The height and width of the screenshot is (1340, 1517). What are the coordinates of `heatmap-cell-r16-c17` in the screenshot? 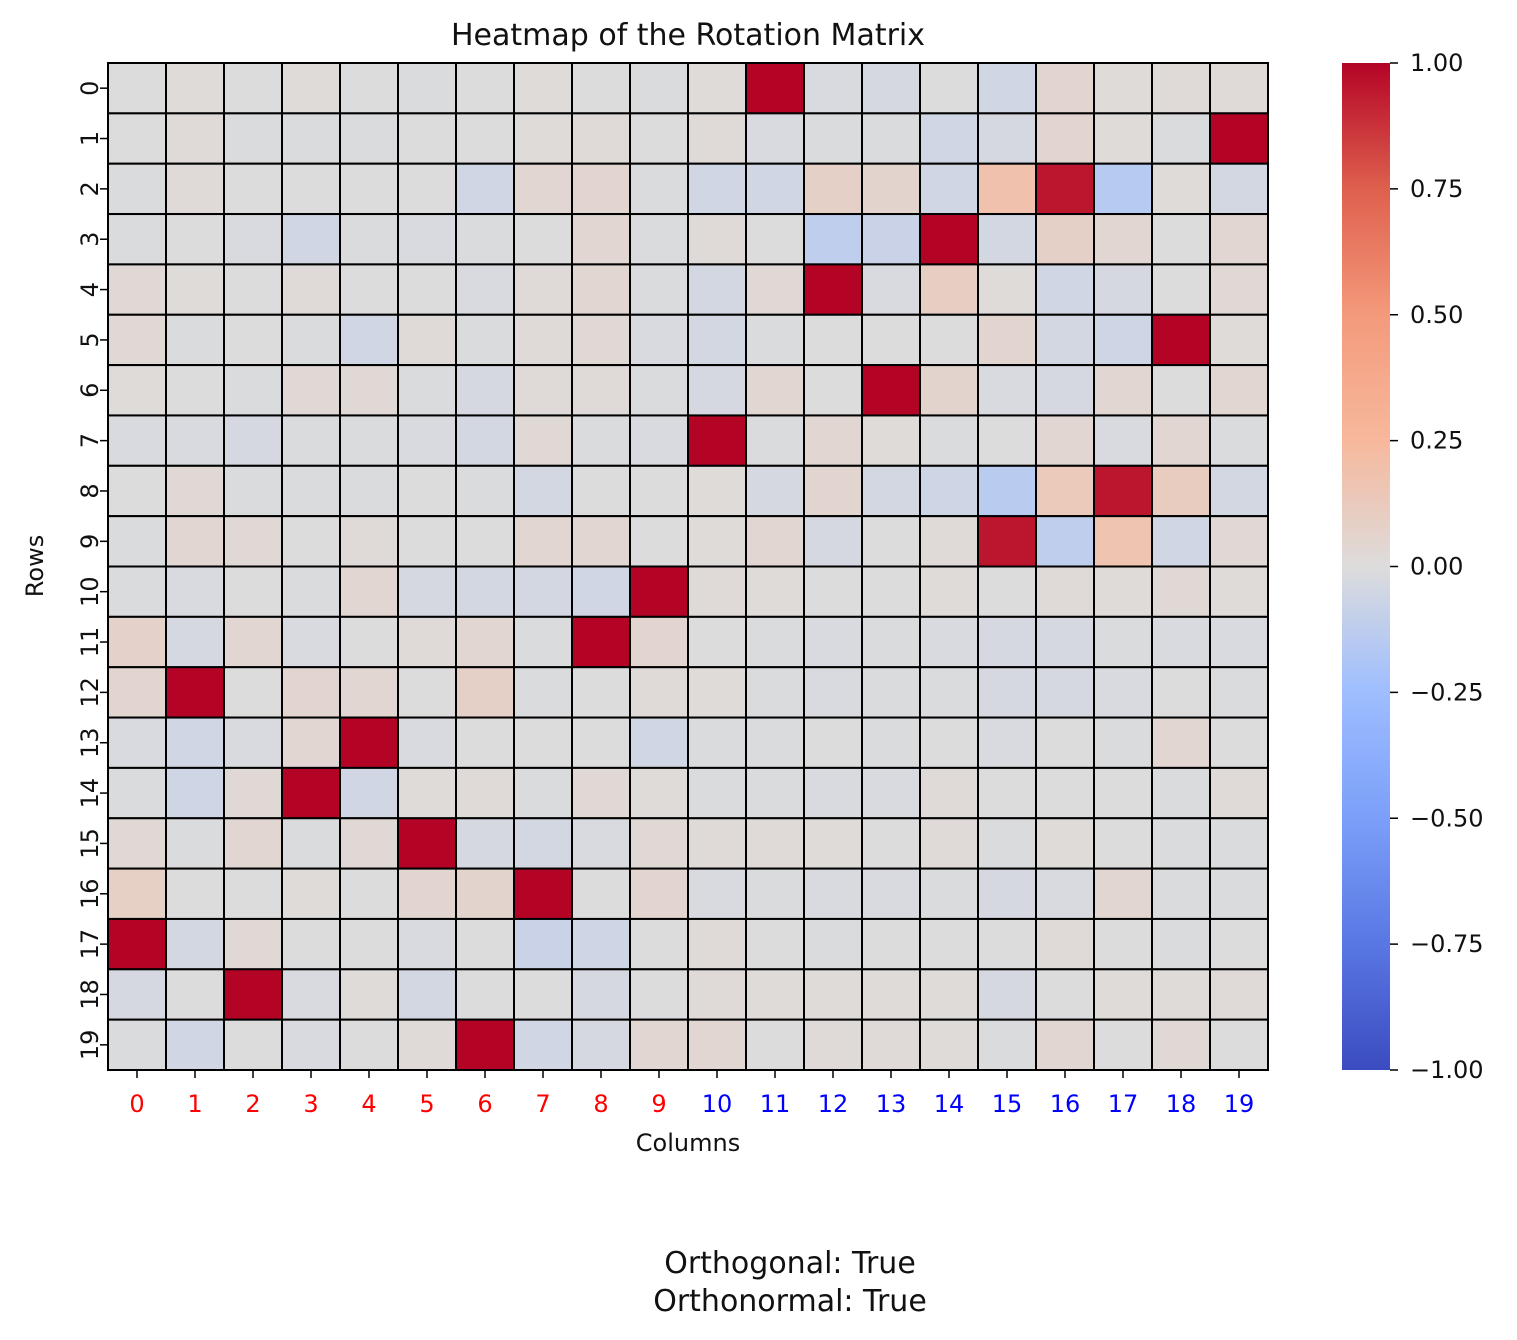 It's located at (1123, 893).